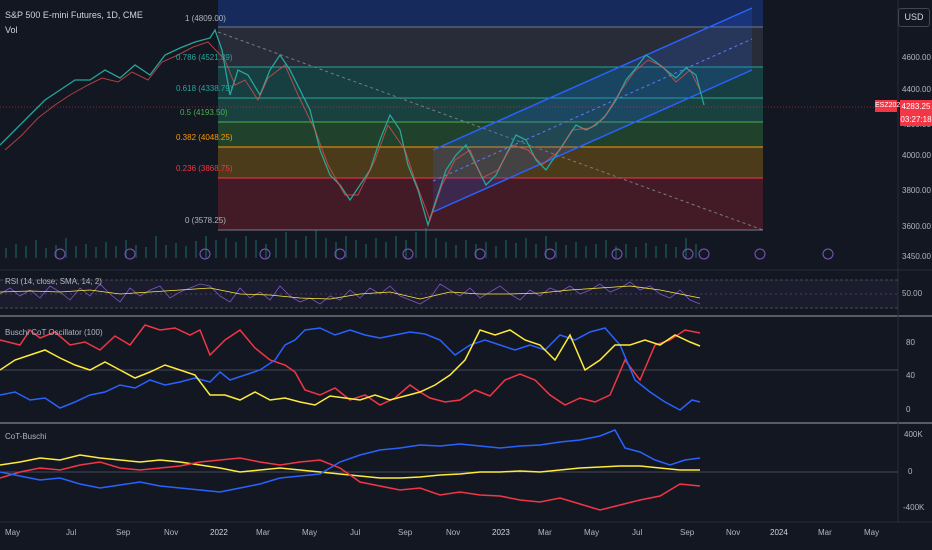  Describe the element at coordinates (912, 293) in the screenshot. I see `rsi-axis-label: 50.00` at that location.